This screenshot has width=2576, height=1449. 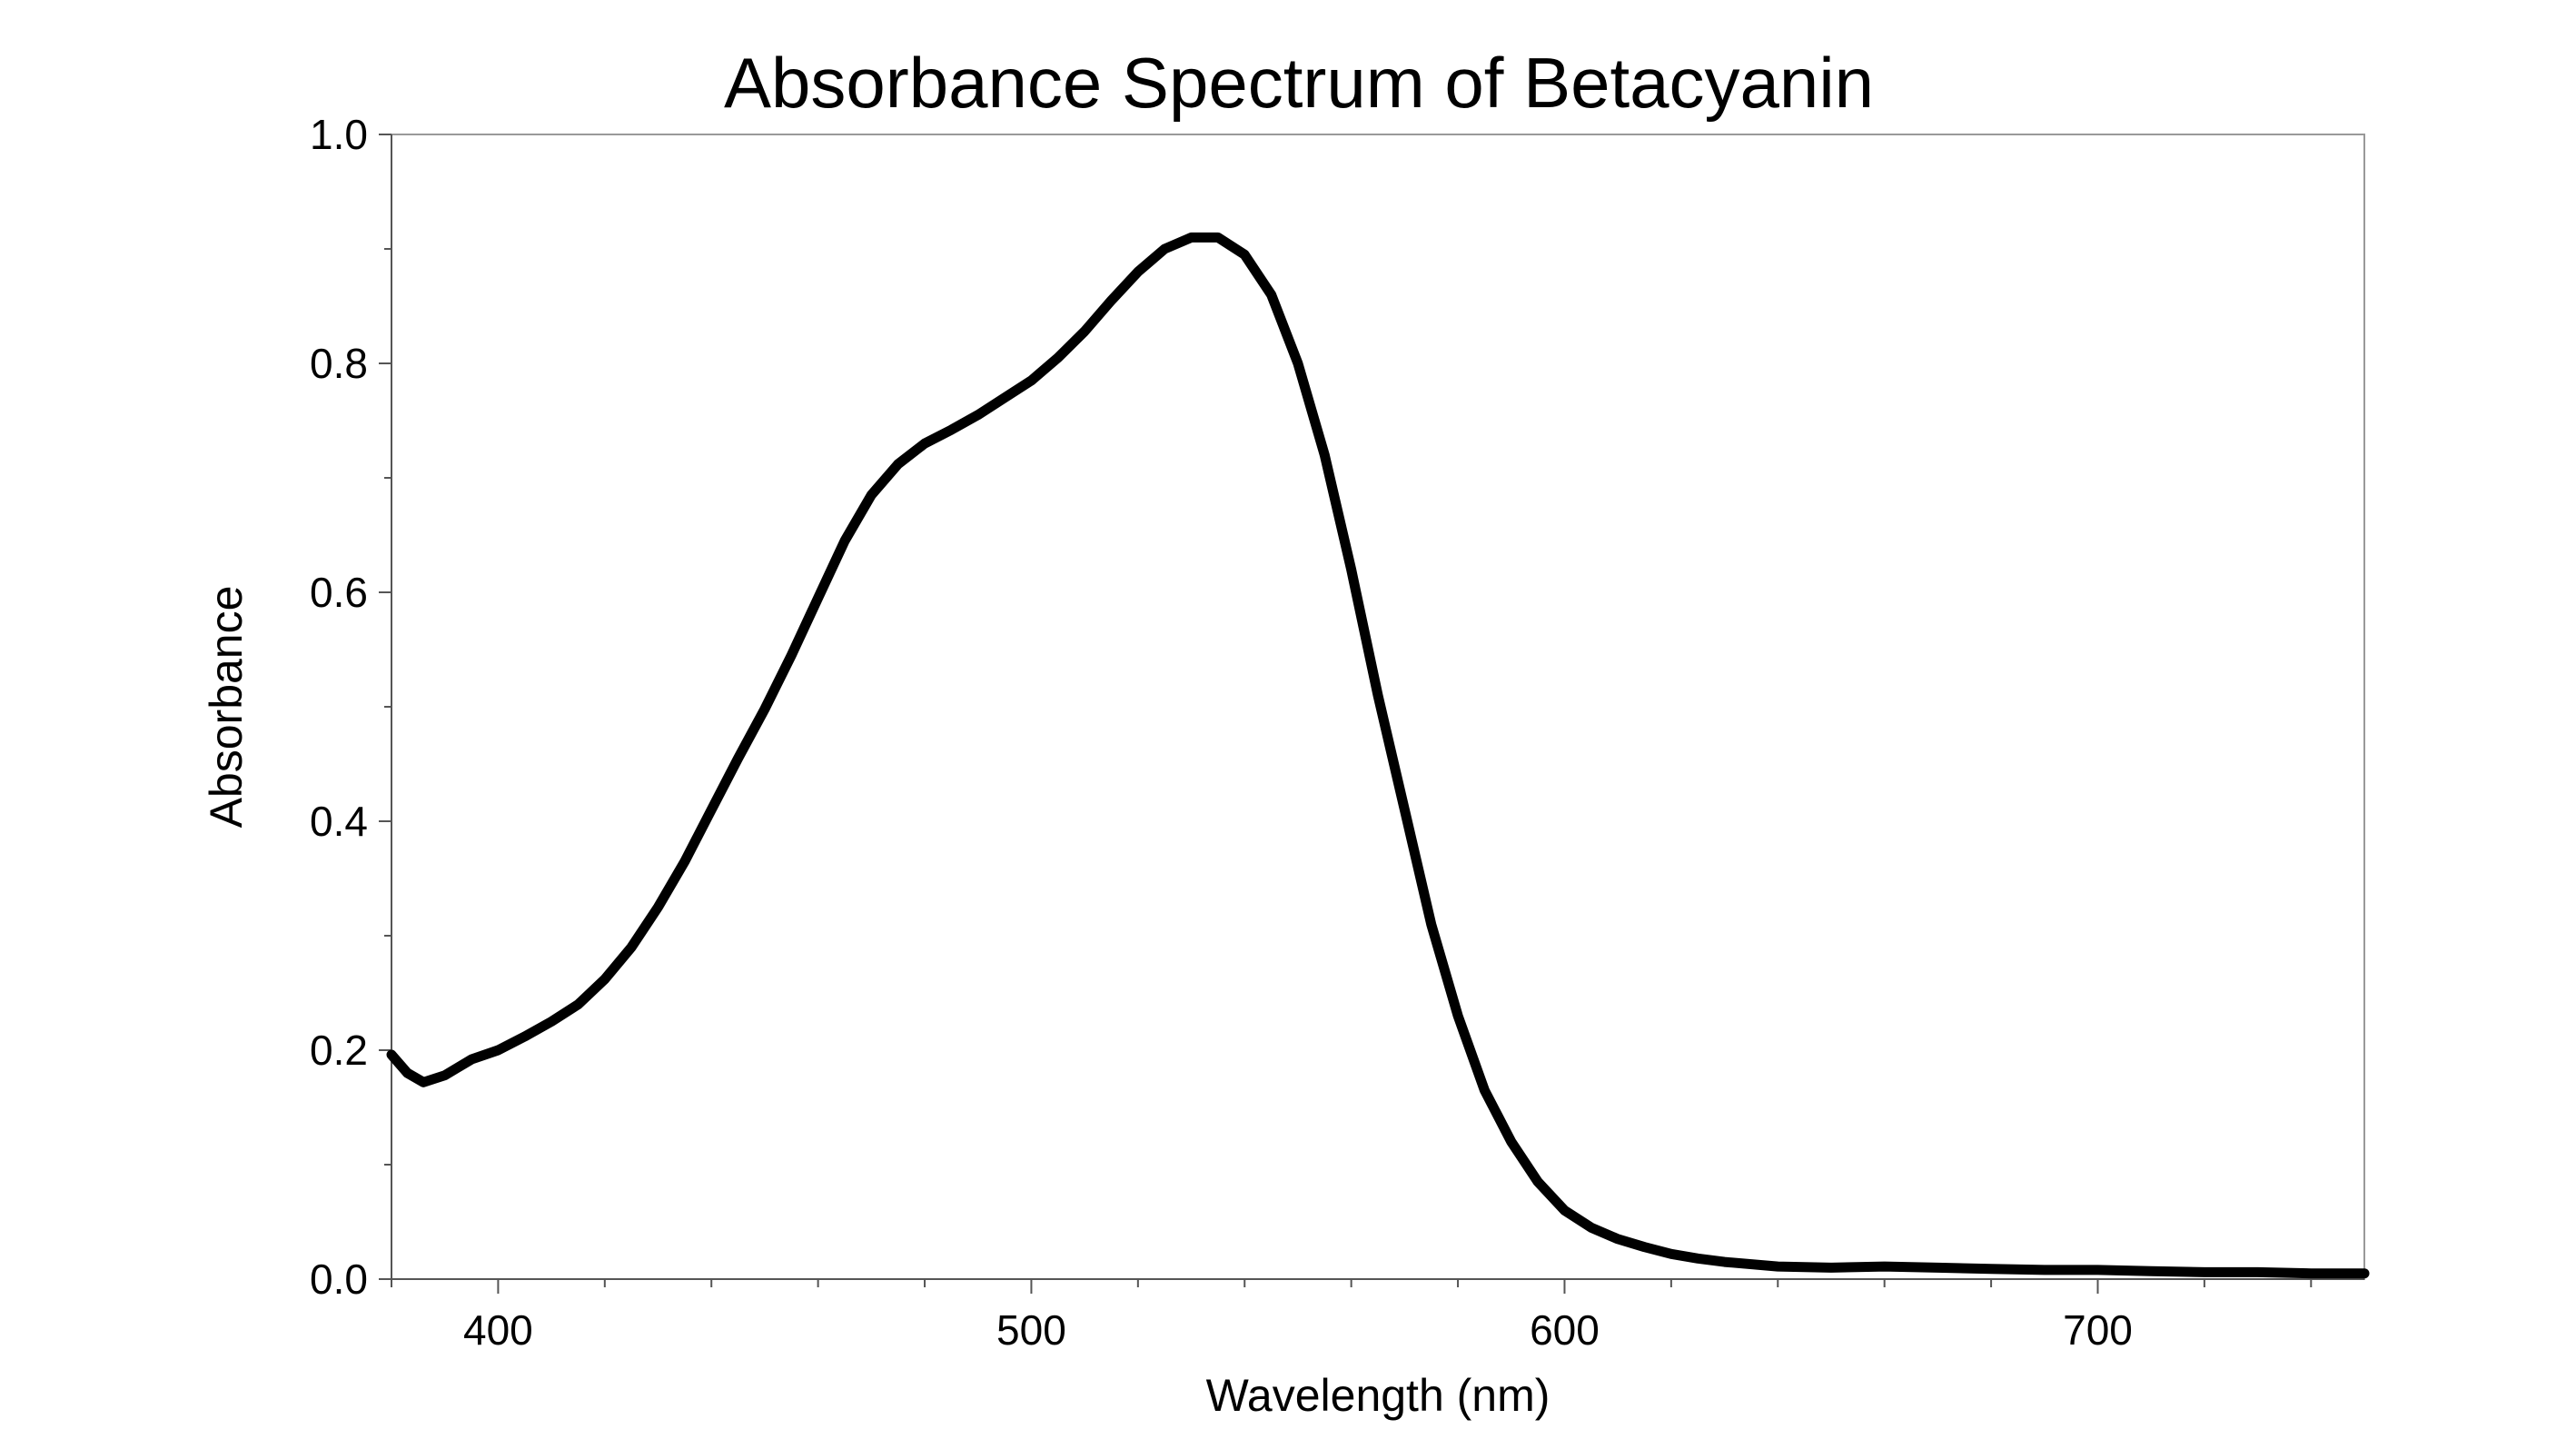 I want to click on x-tick-label: 500, so click(x=1031, y=1330).